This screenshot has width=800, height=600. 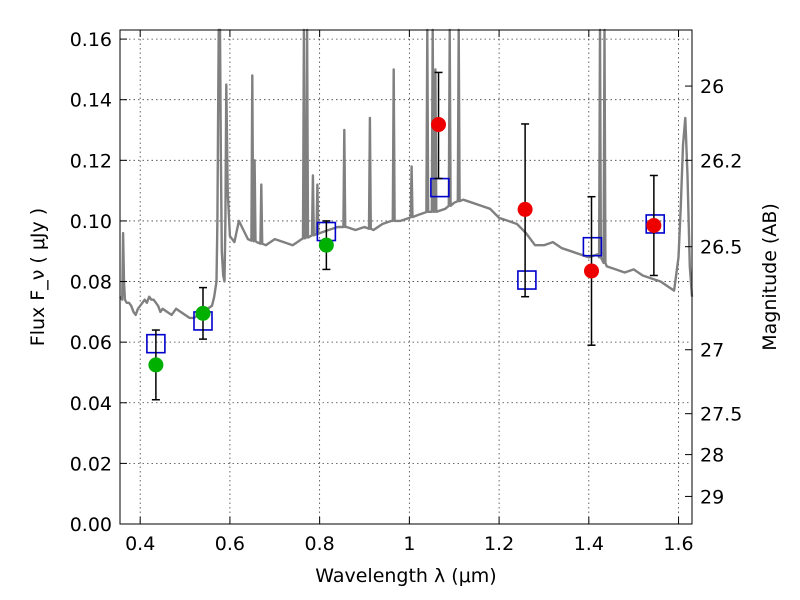 I want to click on right-axis-title: Magnitude (AB), so click(x=770, y=277).